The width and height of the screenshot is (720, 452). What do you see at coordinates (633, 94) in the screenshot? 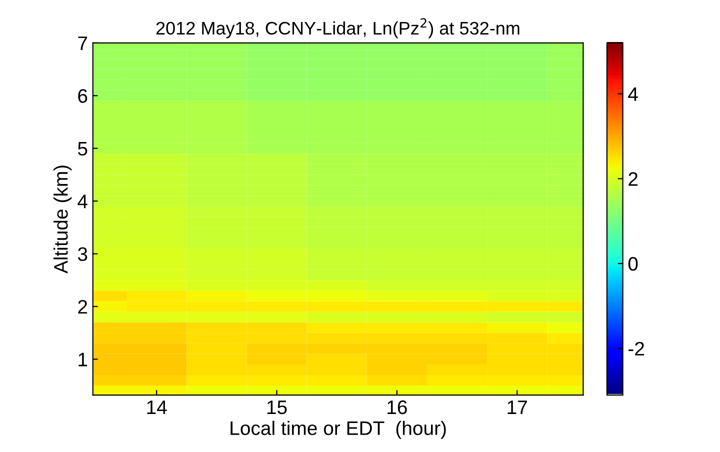
I see `color-bar-label: 4` at bounding box center [633, 94].